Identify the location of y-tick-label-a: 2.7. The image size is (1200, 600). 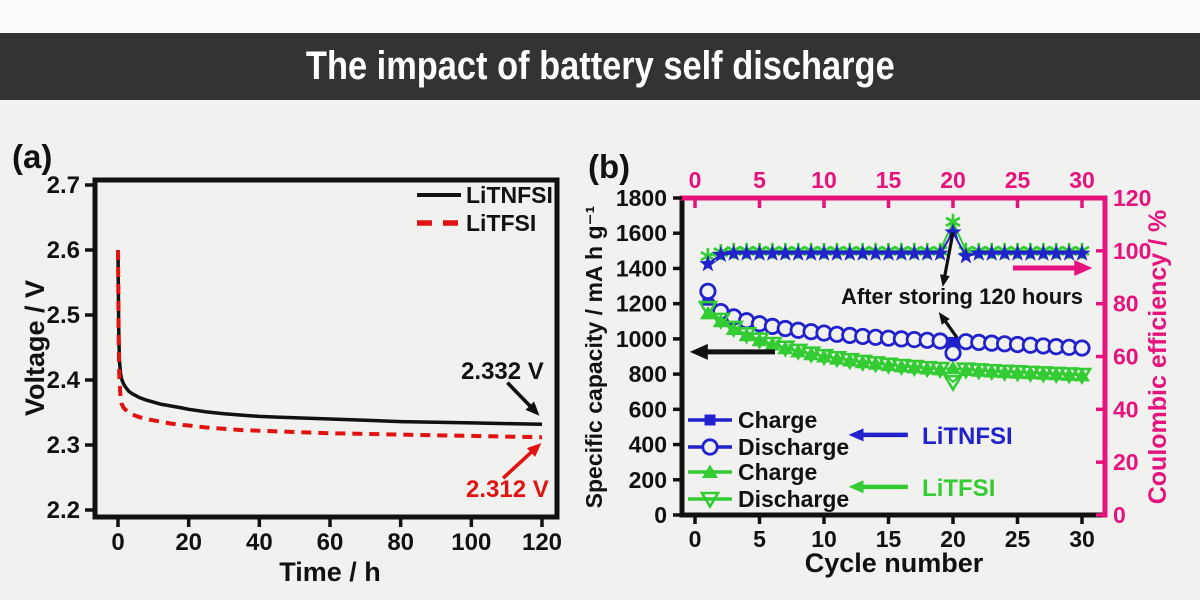
(63, 185).